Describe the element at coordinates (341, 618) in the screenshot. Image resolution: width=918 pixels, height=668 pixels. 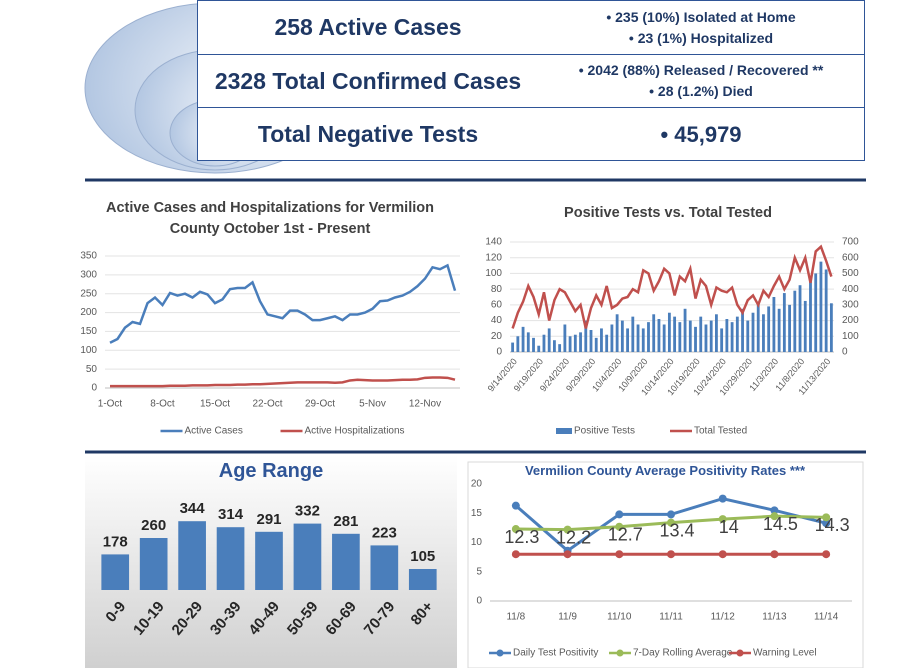
I see `x-tick-label: 60-69` at that location.